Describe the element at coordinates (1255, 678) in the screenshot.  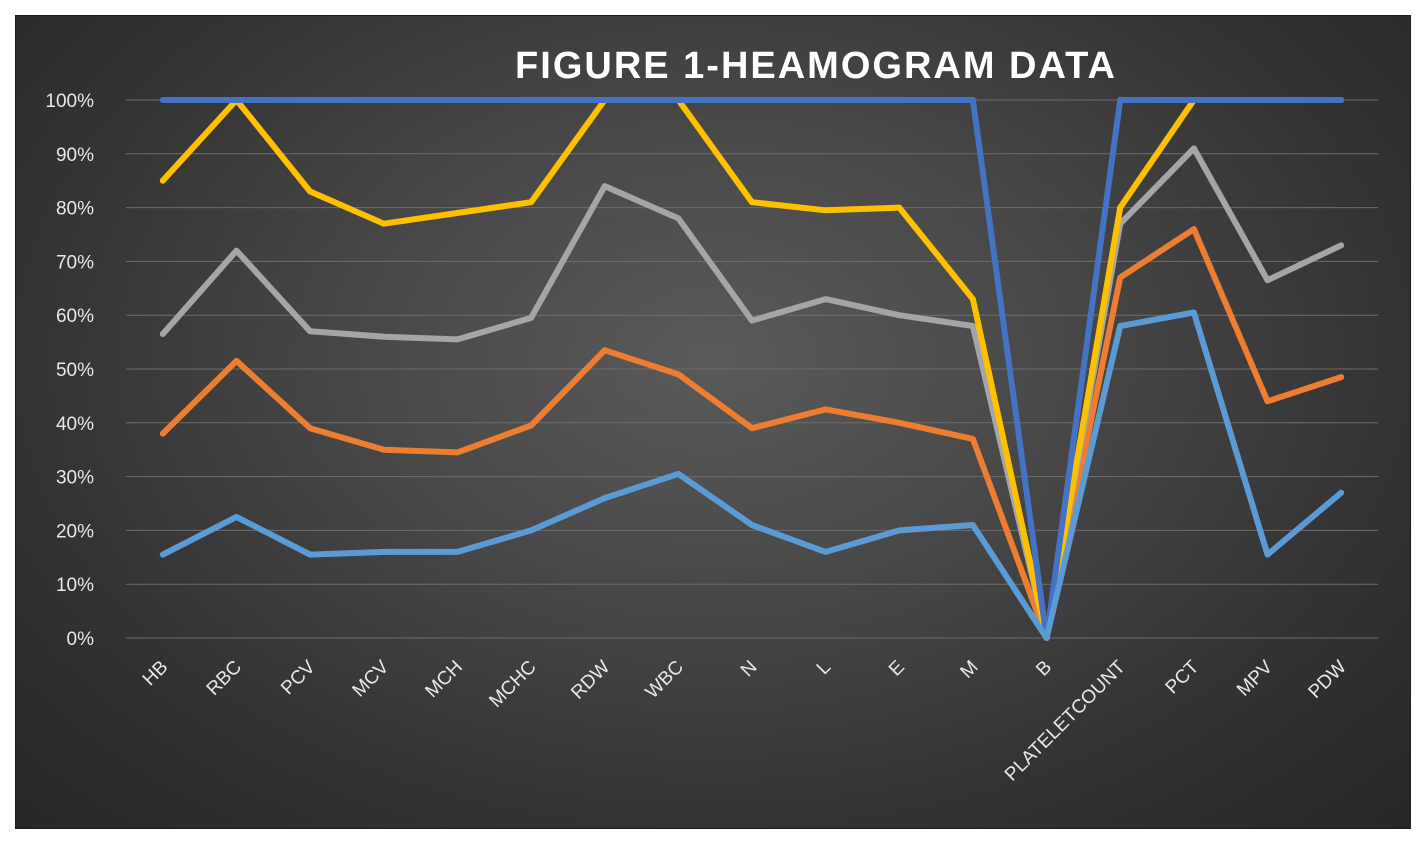
I see `x-tick-label: MPV` at that location.